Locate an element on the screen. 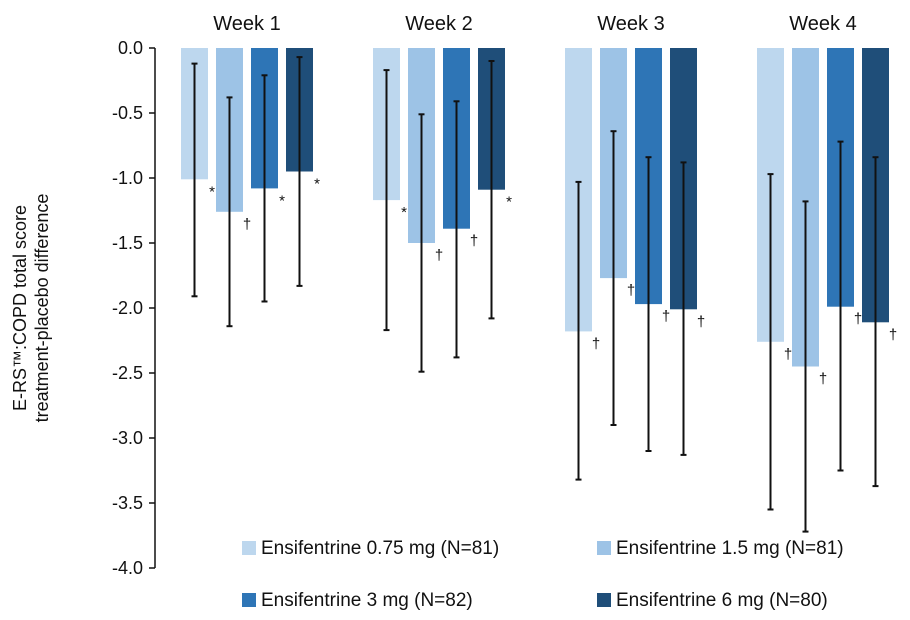  y-axis-label-line-1: E-RS™:COPD total score is located at coordinates (20, 308).